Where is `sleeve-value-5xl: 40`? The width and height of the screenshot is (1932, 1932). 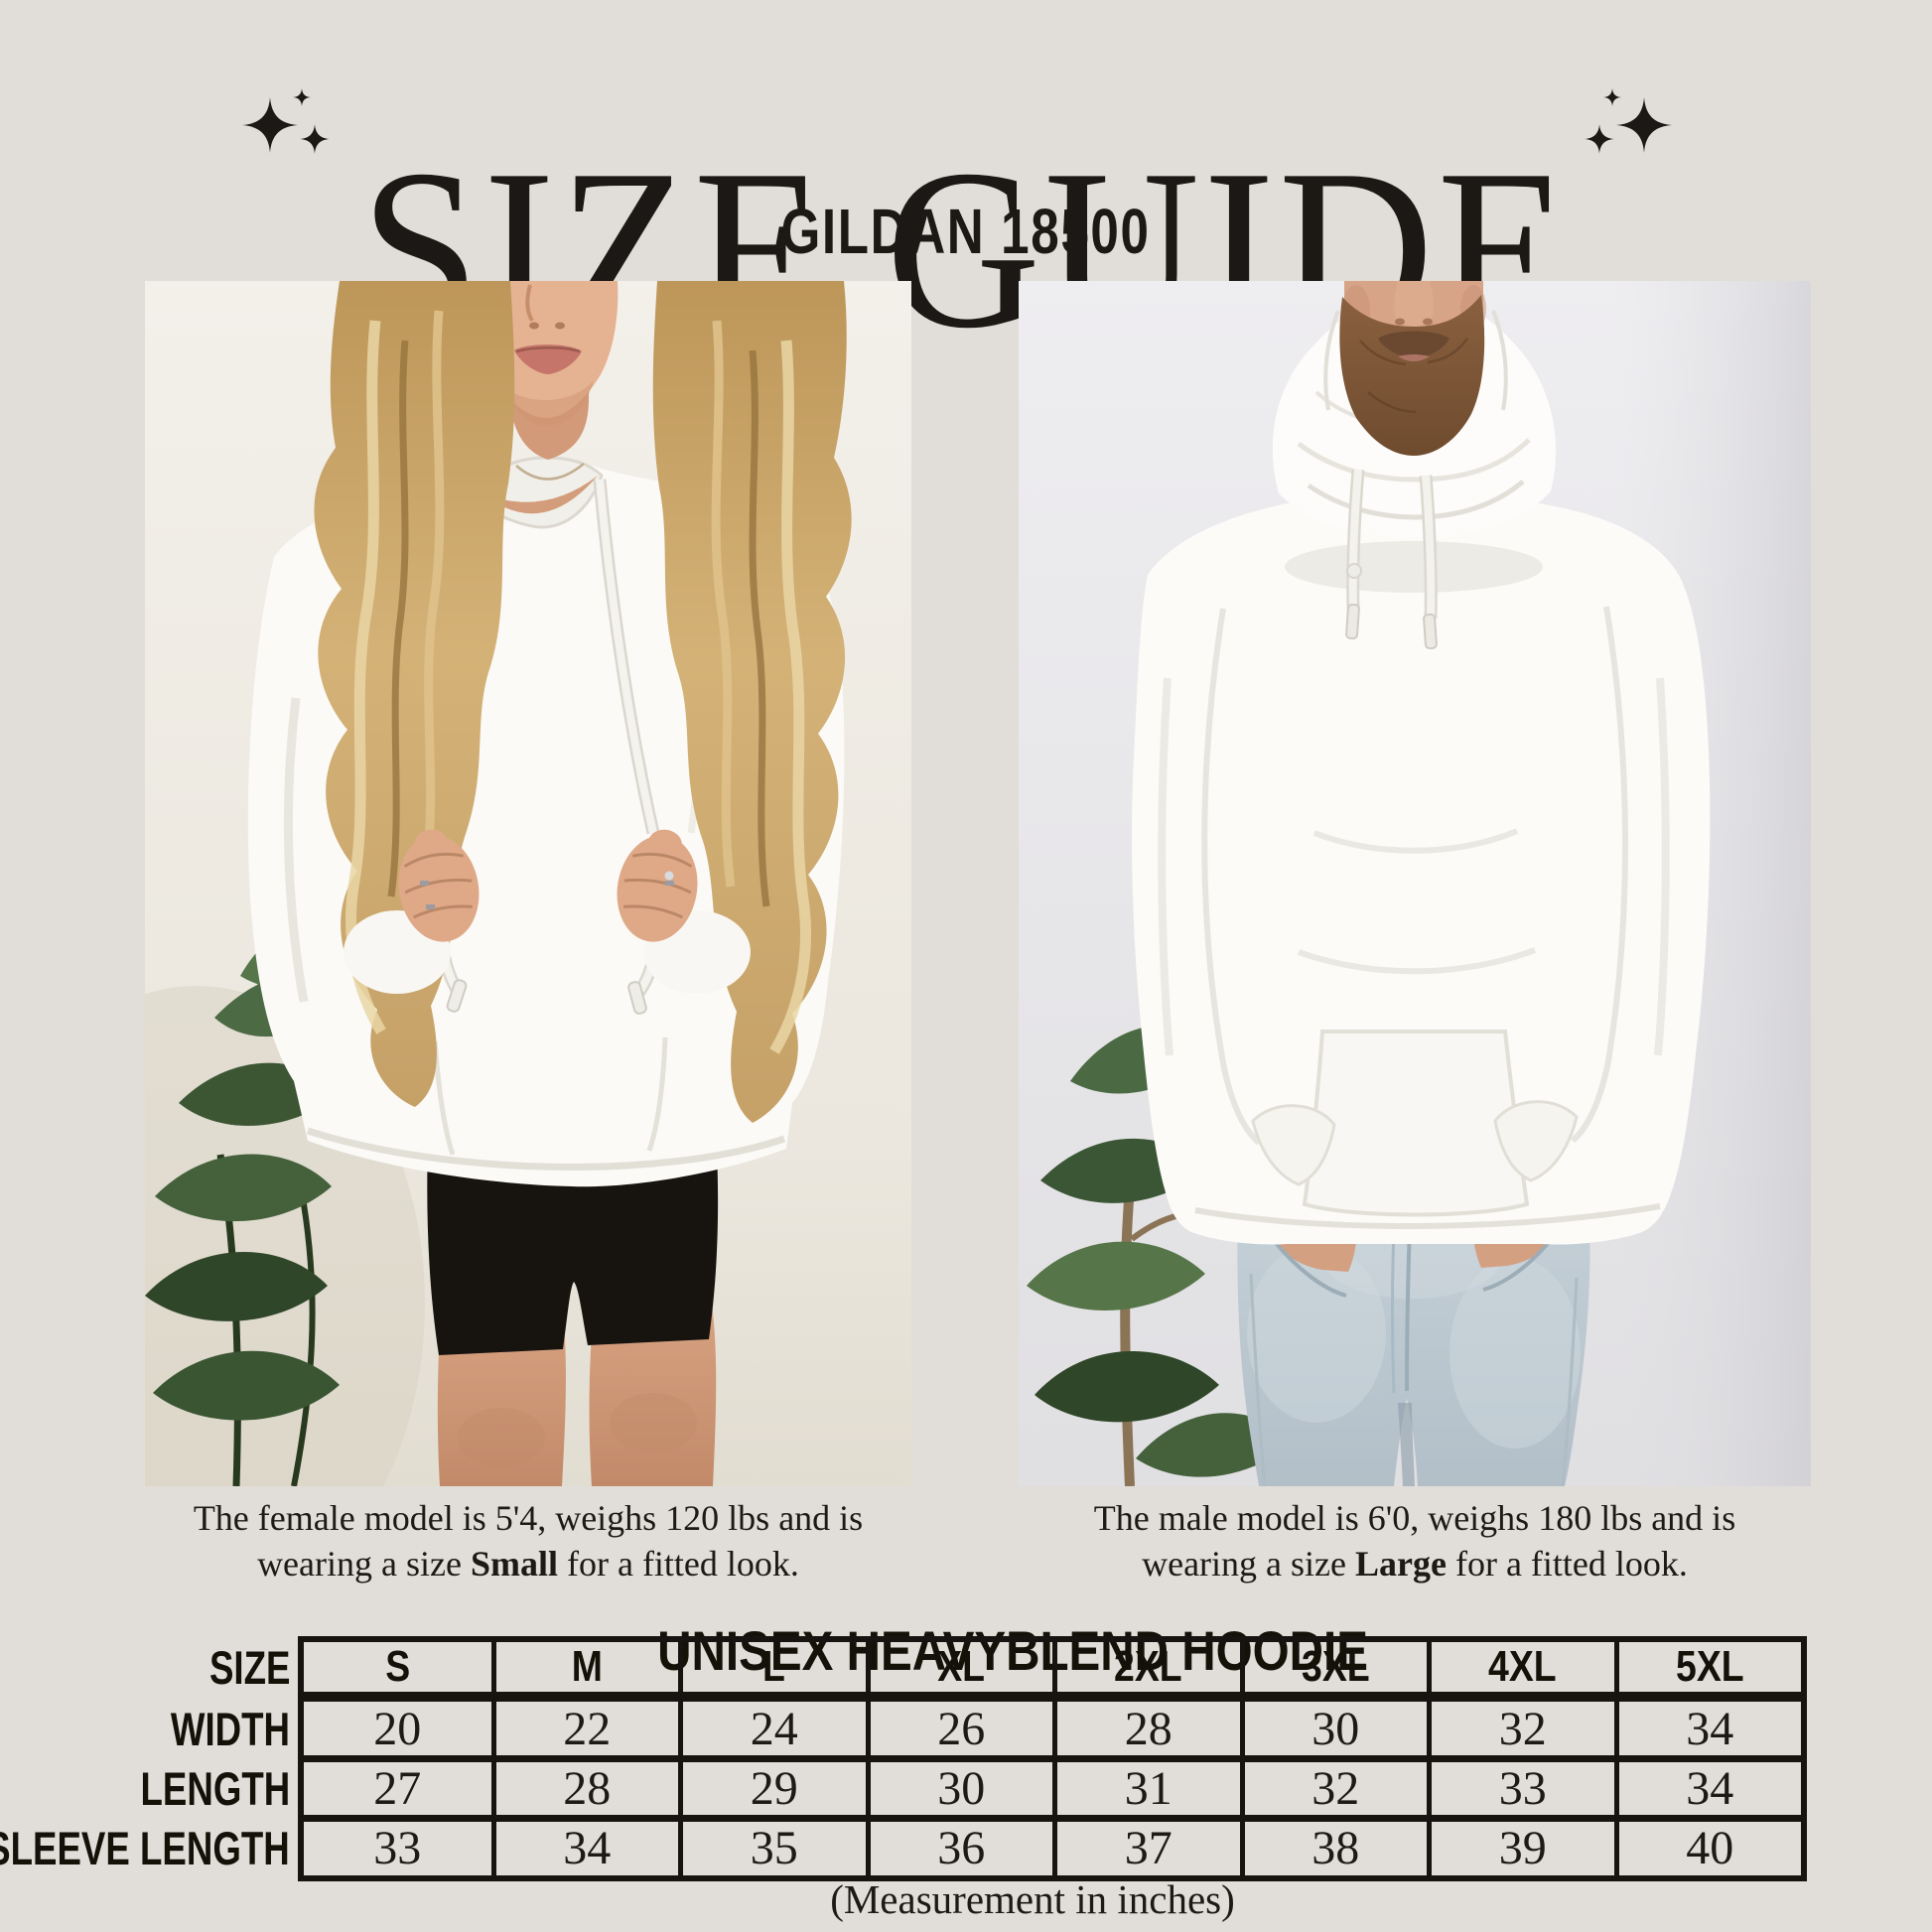
sleeve-value-5xl: 40 is located at coordinates (1708, 1848).